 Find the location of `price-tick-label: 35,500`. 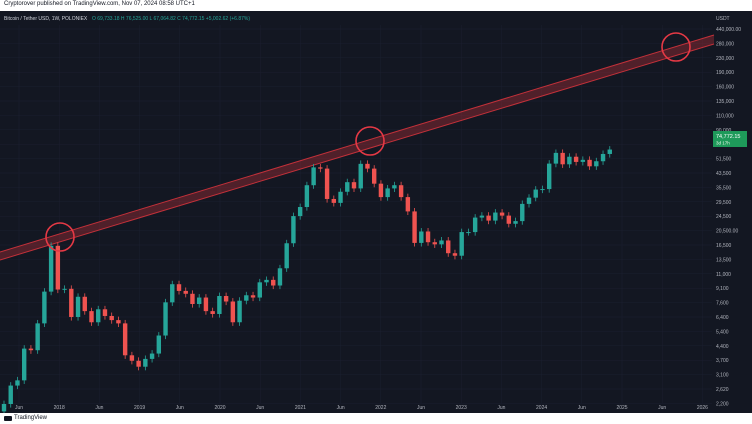

price-tick-label: 35,500 is located at coordinates (724, 188).